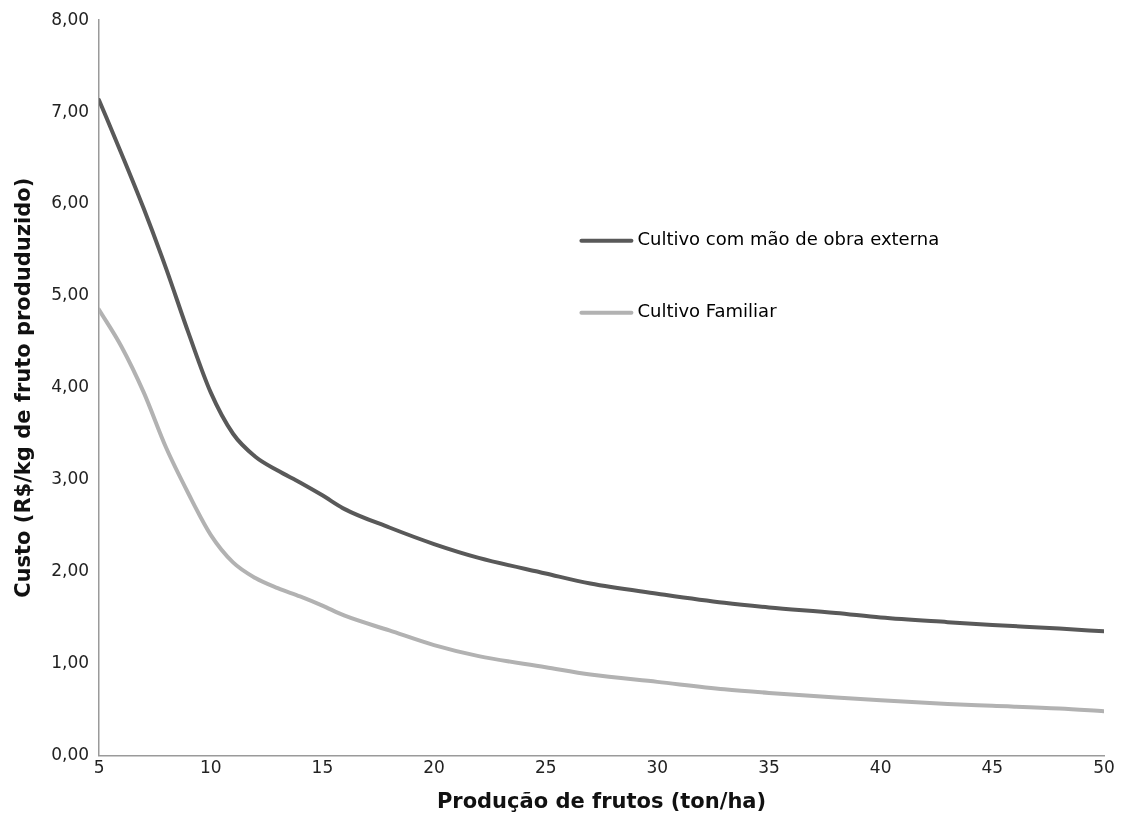 Image resolution: width=1124 pixels, height=827 pixels. Describe the element at coordinates (707, 311) in the screenshot. I see `legend-label: Cultivo Familiar` at that location.